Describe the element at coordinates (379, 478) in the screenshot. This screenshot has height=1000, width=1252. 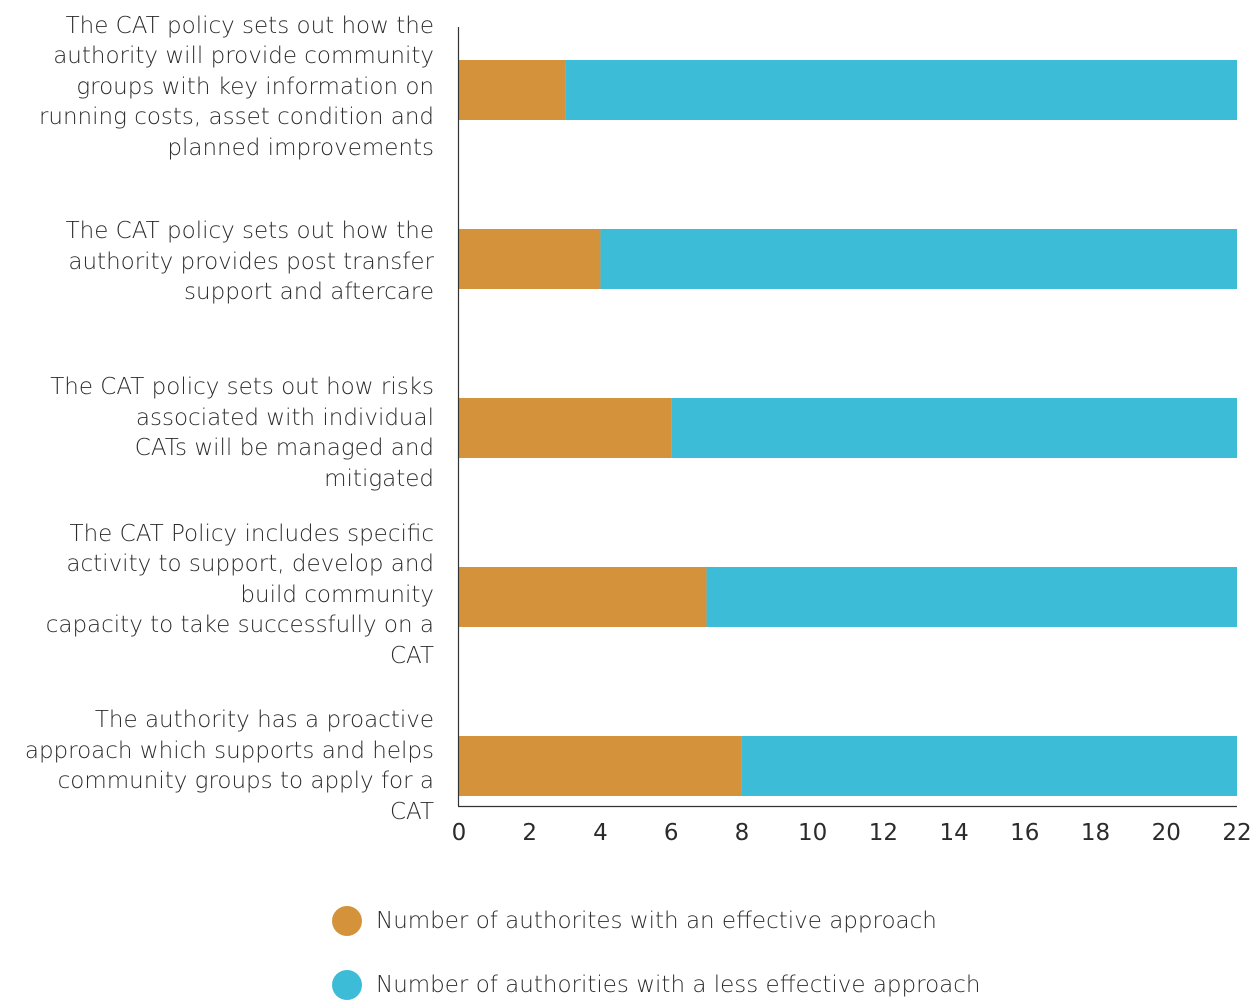
I see `category-label-line: mitigated` at that location.